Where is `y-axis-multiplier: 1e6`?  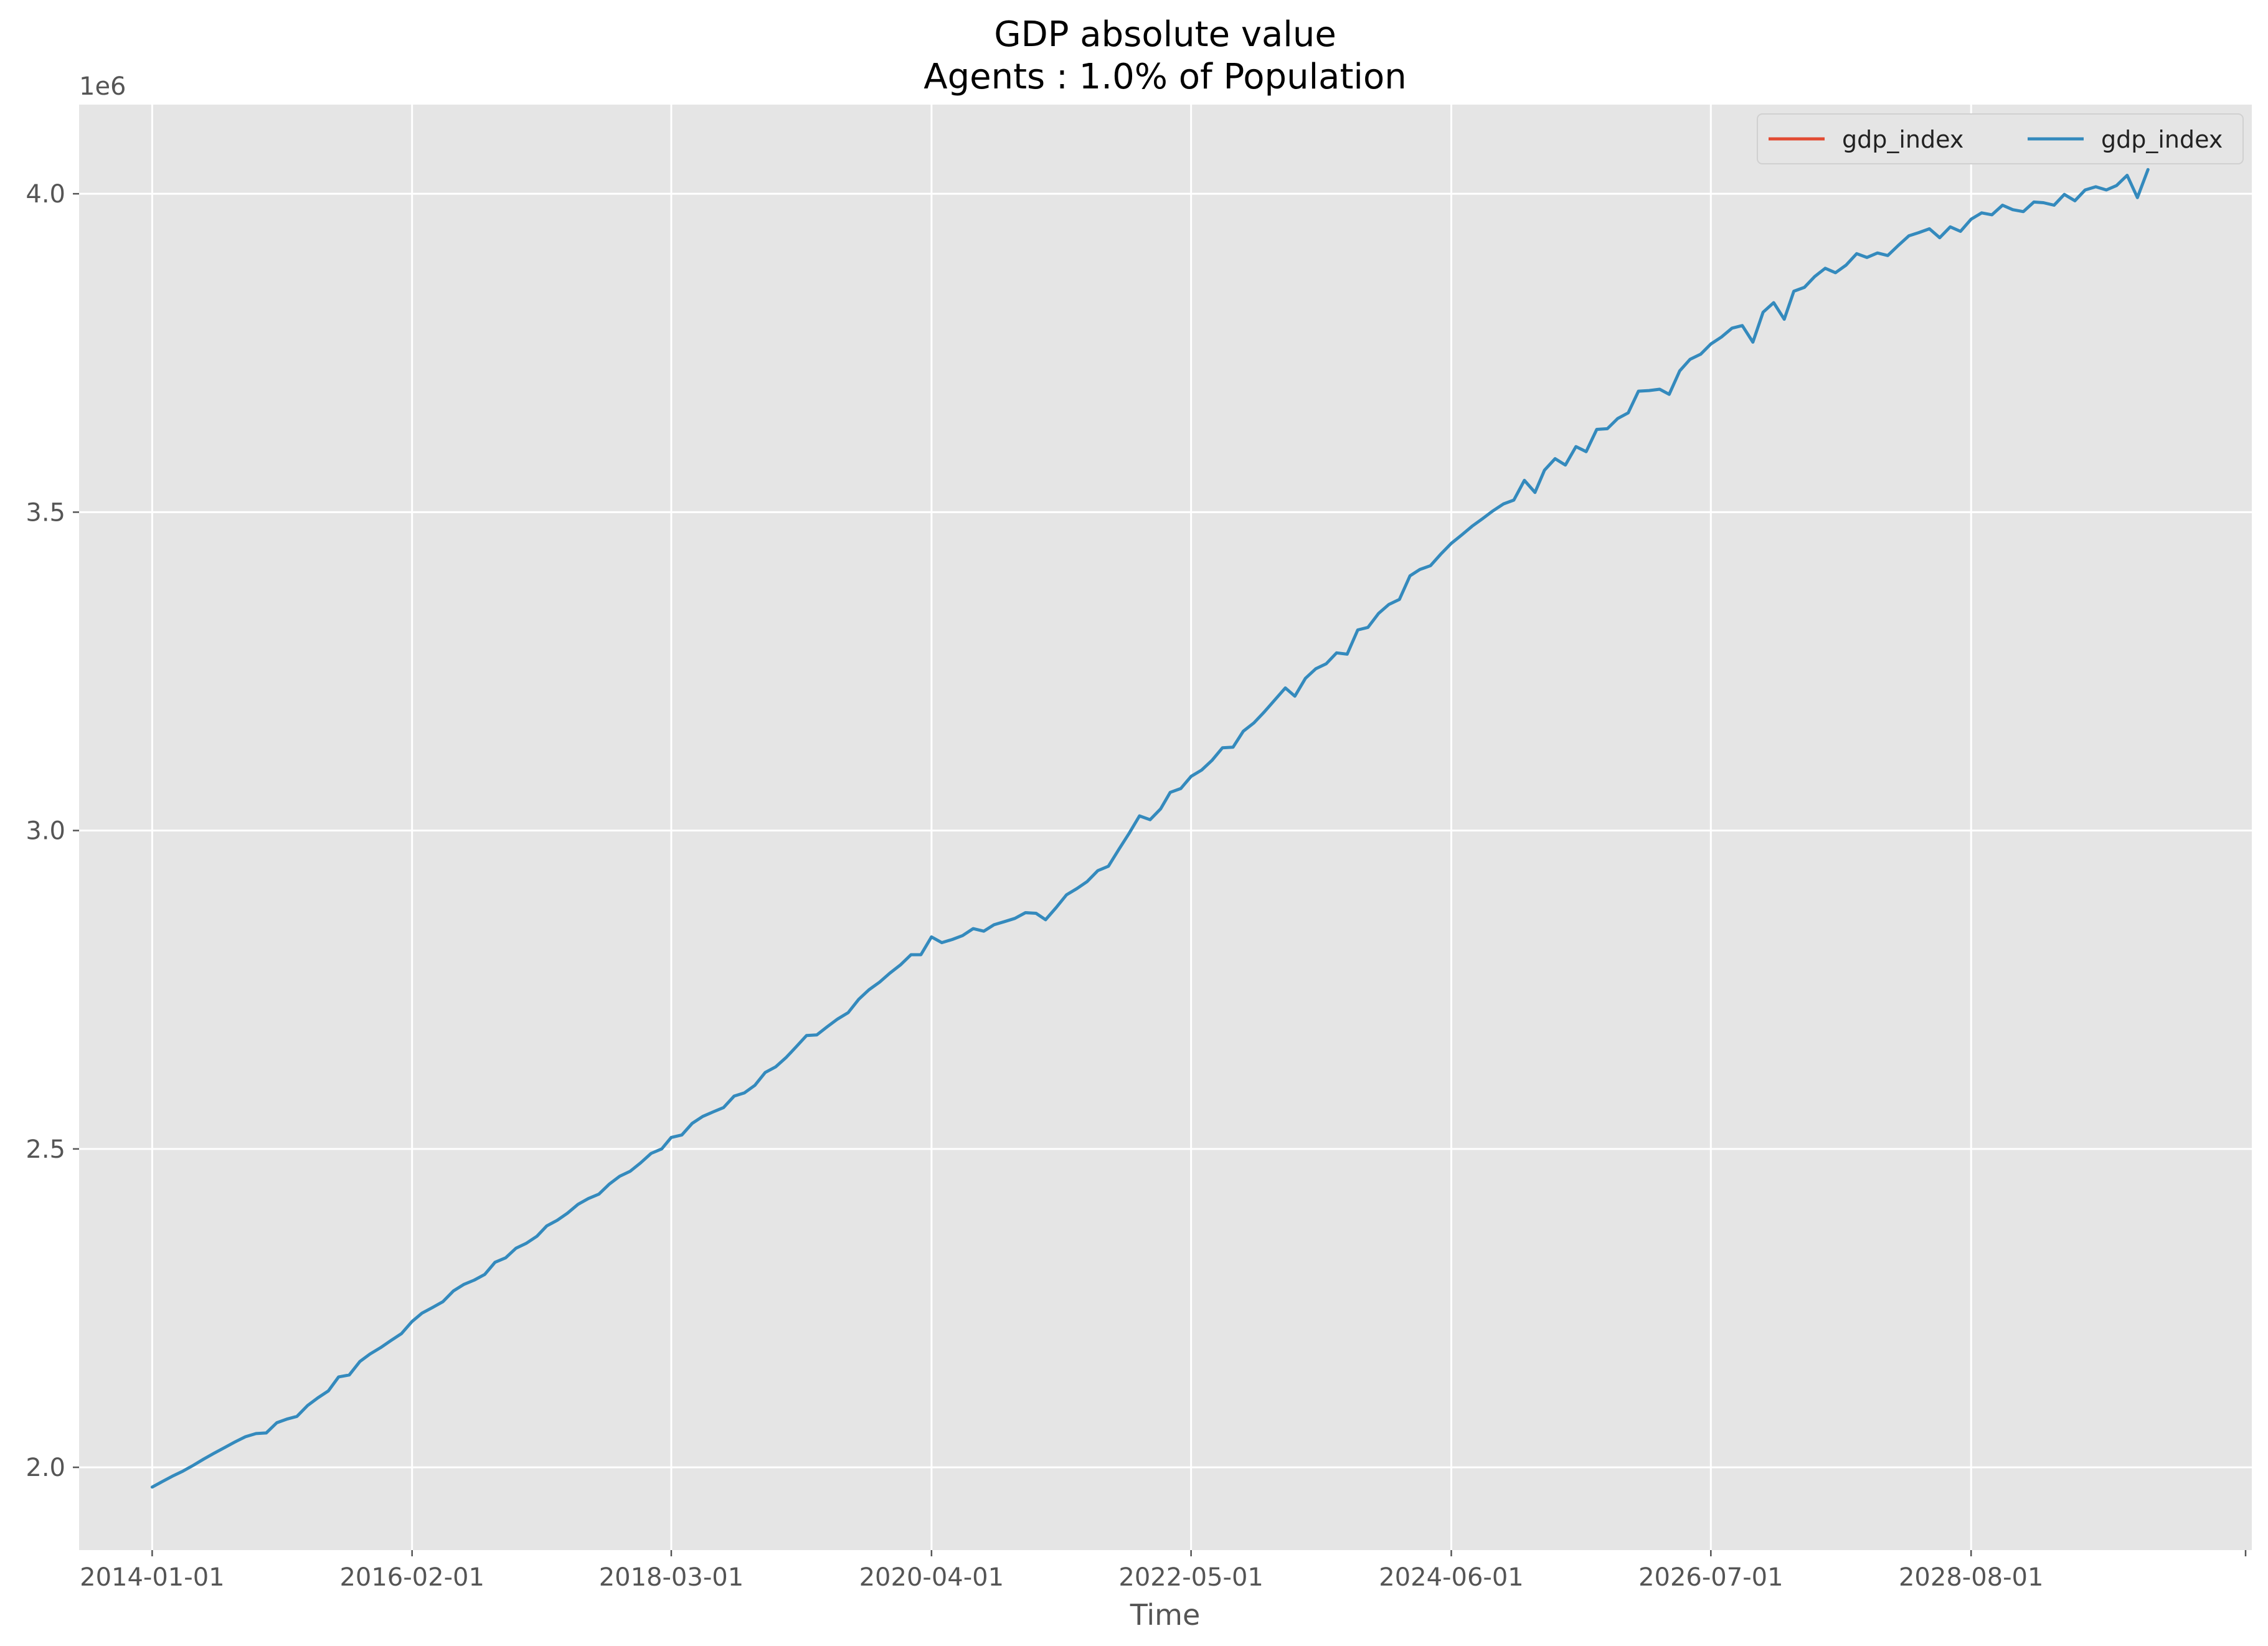
y-axis-multiplier: 1e6 is located at coordinates (102, 86).